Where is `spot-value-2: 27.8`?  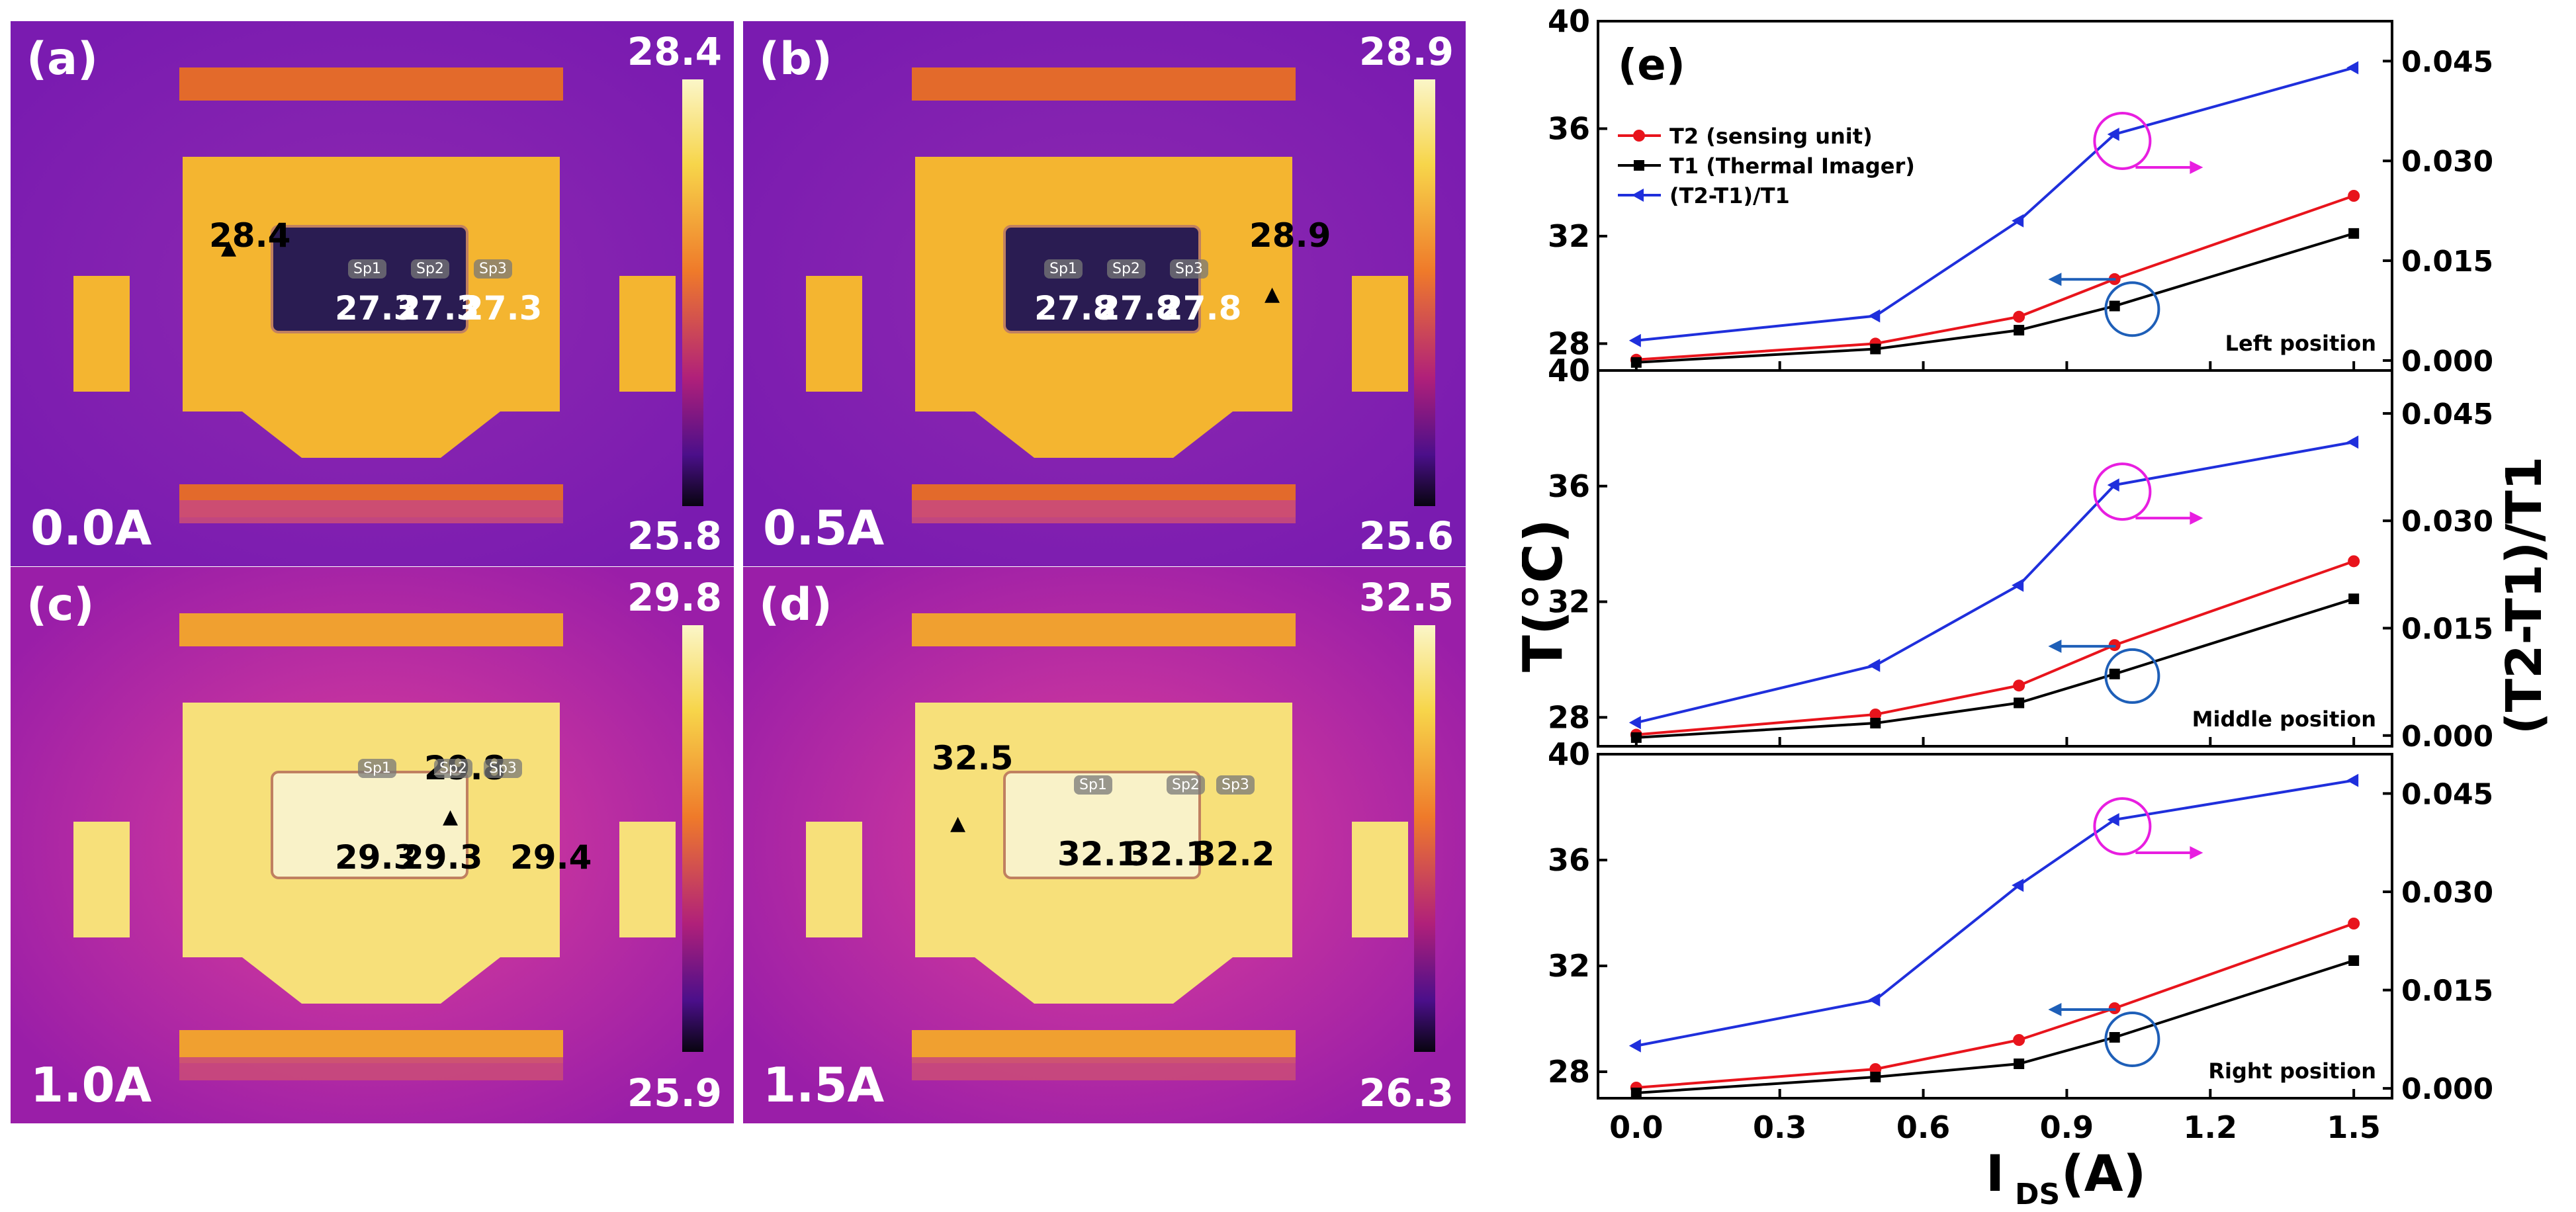
spot-value-2: 27.8 is located at coordinates (1138, 308).